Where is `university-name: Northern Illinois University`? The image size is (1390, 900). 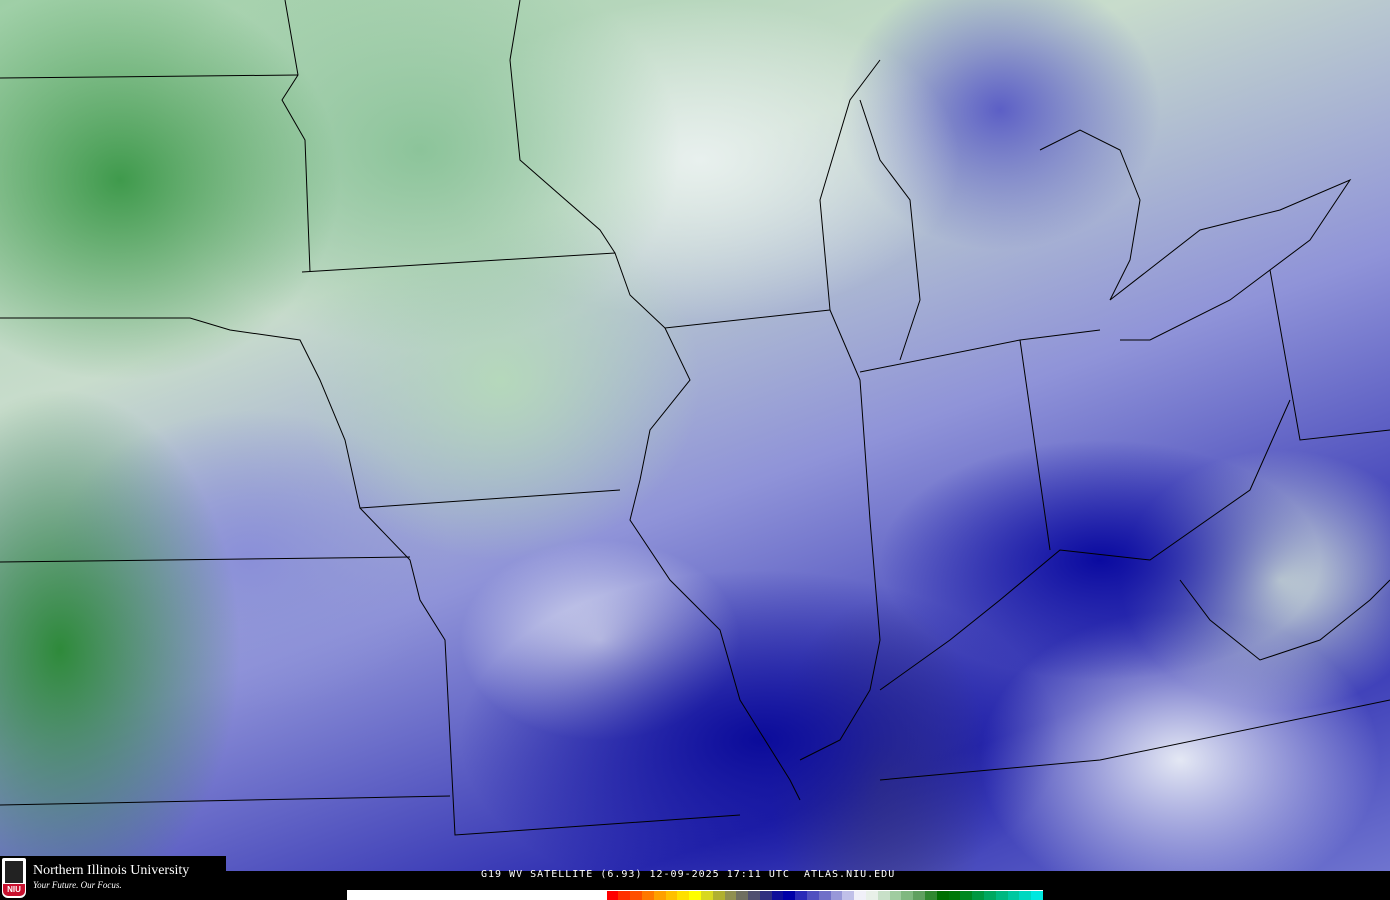
university-name: Northern Illinois University is located at coordinates (111, 870).